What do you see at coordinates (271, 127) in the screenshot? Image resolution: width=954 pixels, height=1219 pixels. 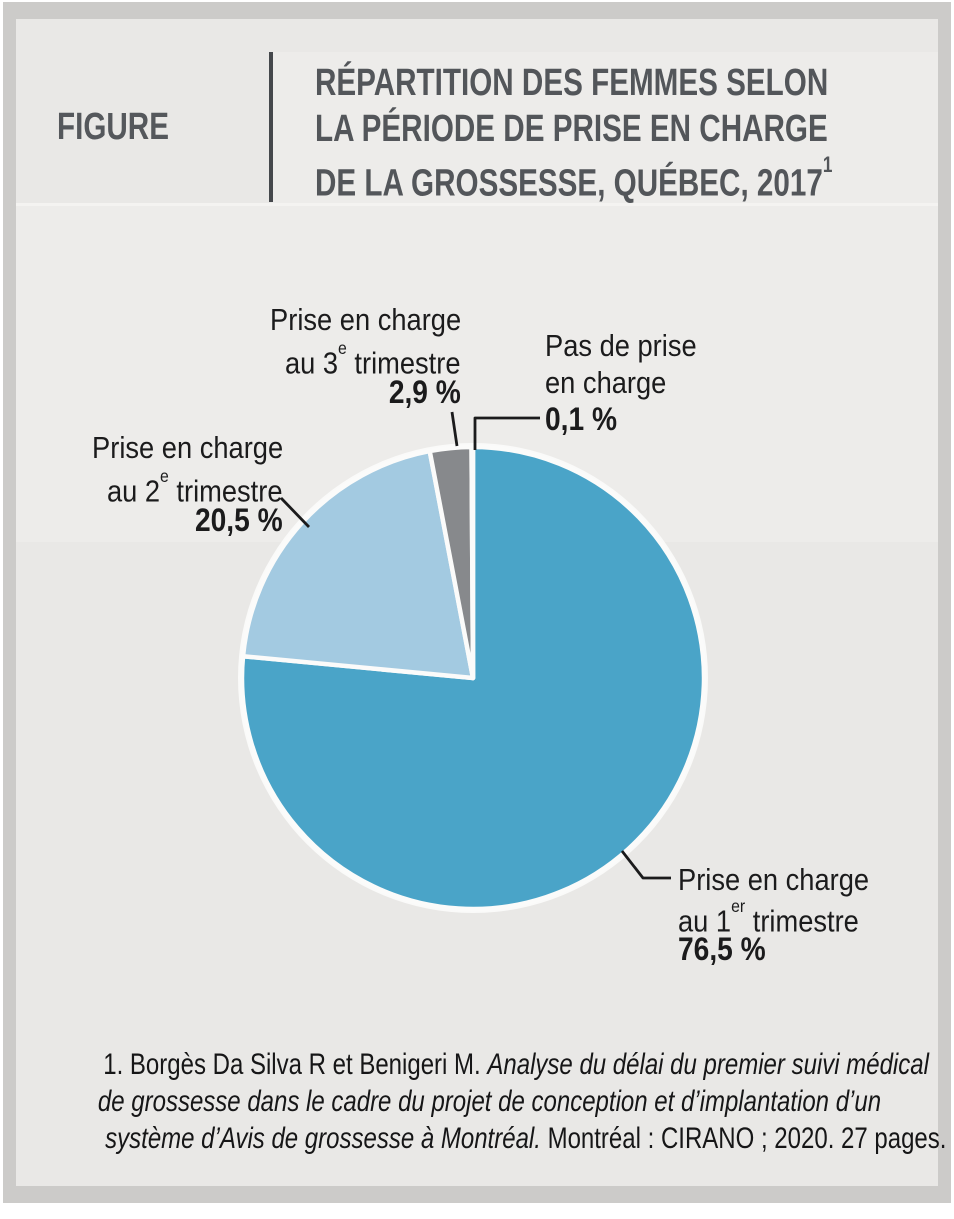 I see `header-divider` at bounding box center [271, 127].